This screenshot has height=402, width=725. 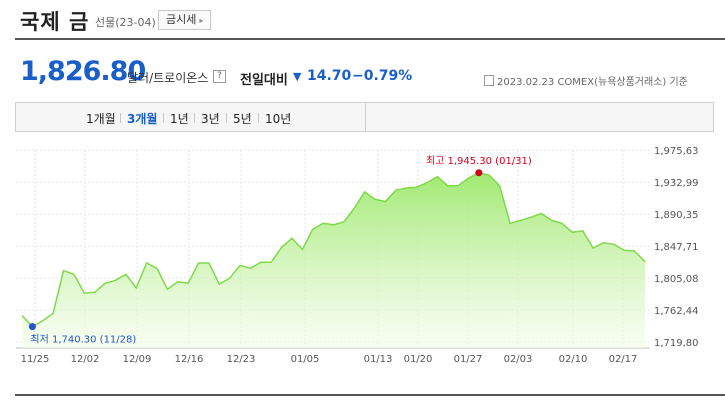 I want to click on quote-source: COMEX(뉴욕상품거래소) 기준, so click(x=622, y=82).